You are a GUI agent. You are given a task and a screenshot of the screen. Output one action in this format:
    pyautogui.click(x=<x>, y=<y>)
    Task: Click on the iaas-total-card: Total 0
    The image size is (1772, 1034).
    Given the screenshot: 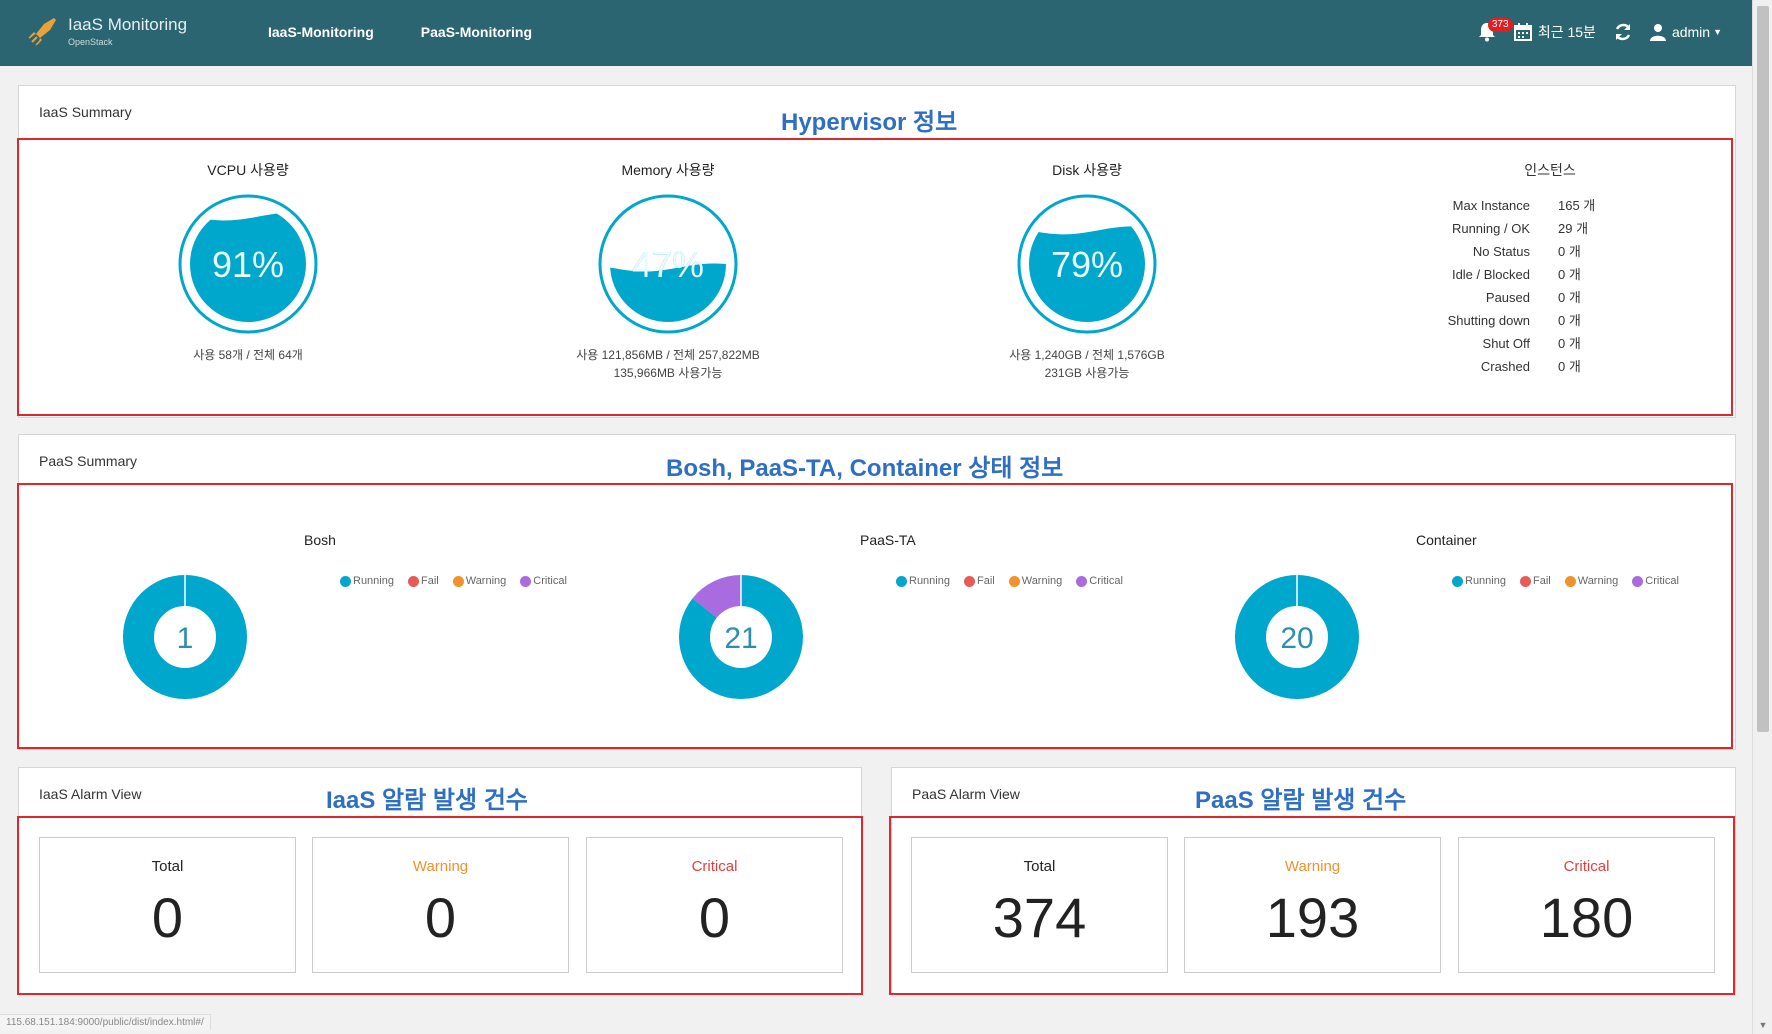 What is the action you would take?
    pyautogui.click(x=167, y=905)
    